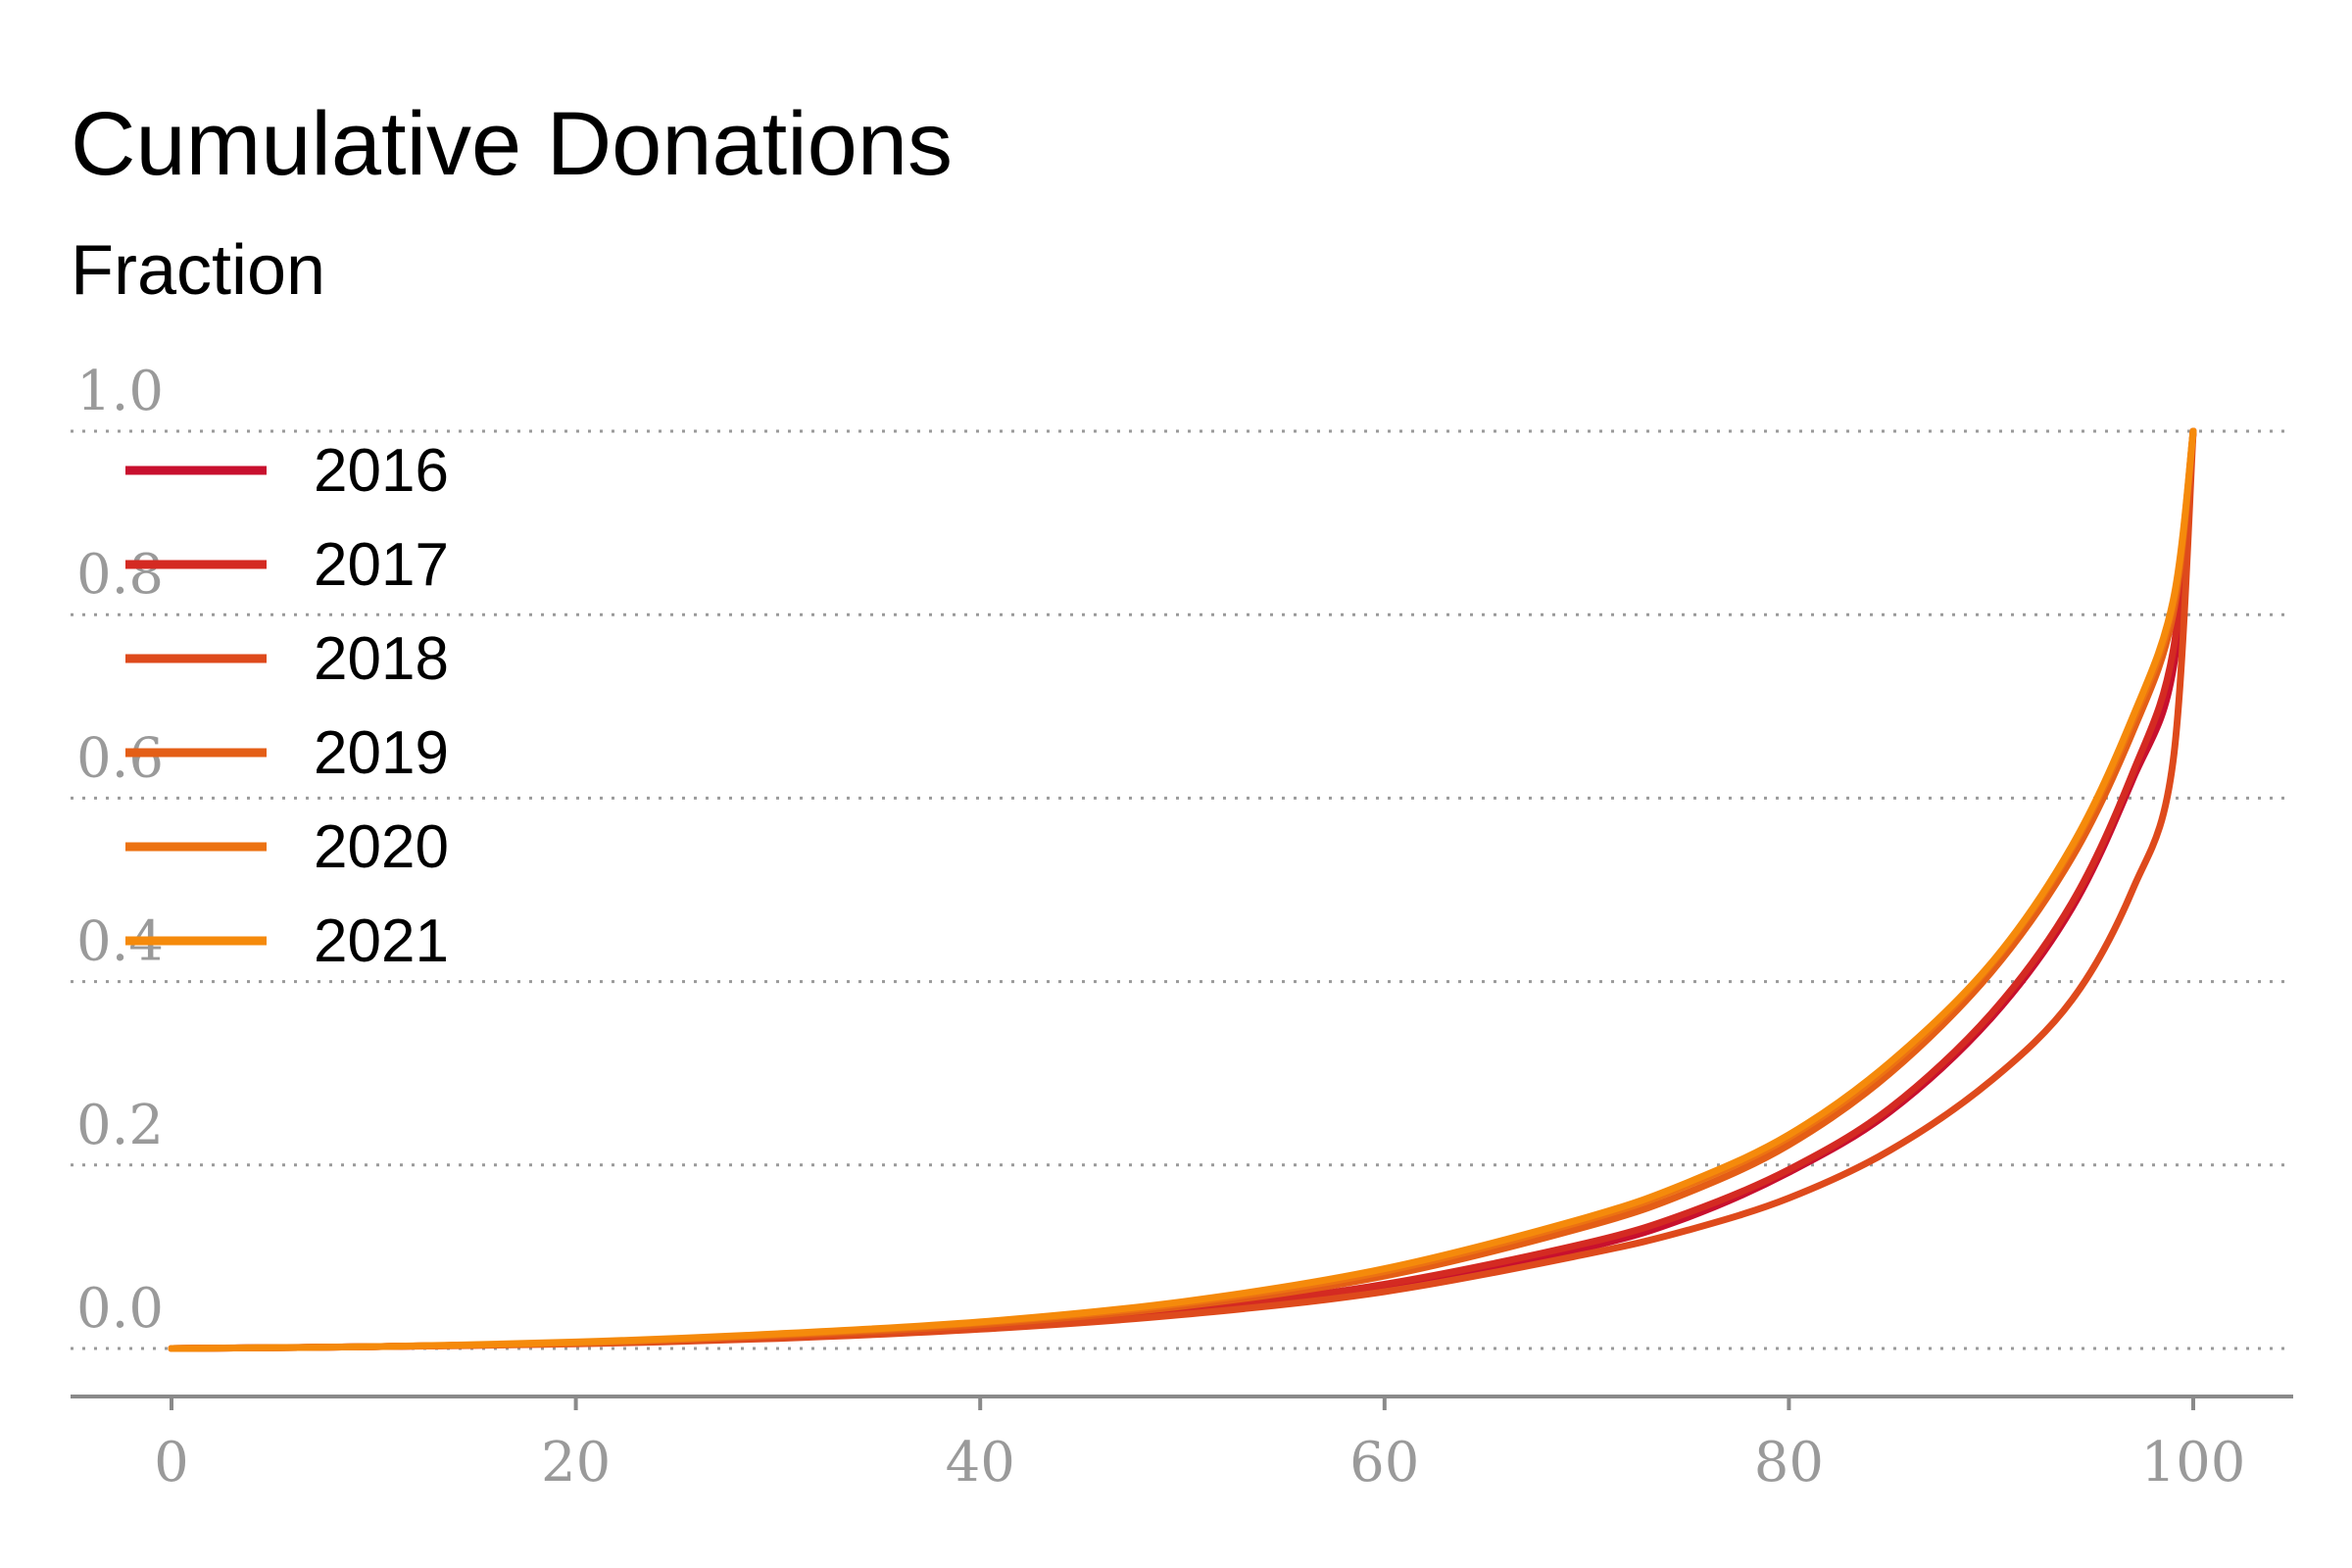 This screenshot has height=1568, width=2352. Describe the element at coordinates (381, 471) in the screenshot. I see `legend-label-2016: 2016` at that location.